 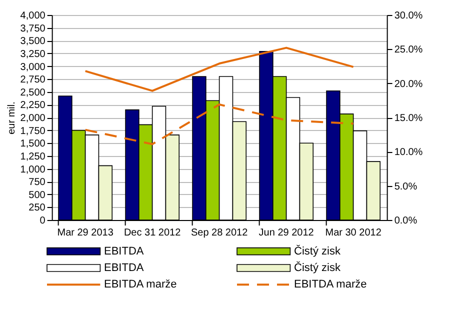 What do you see at coordinates (37, 208) in the screenshot?
I see `y-tick-label: 250` at bounding box center [37, 208].